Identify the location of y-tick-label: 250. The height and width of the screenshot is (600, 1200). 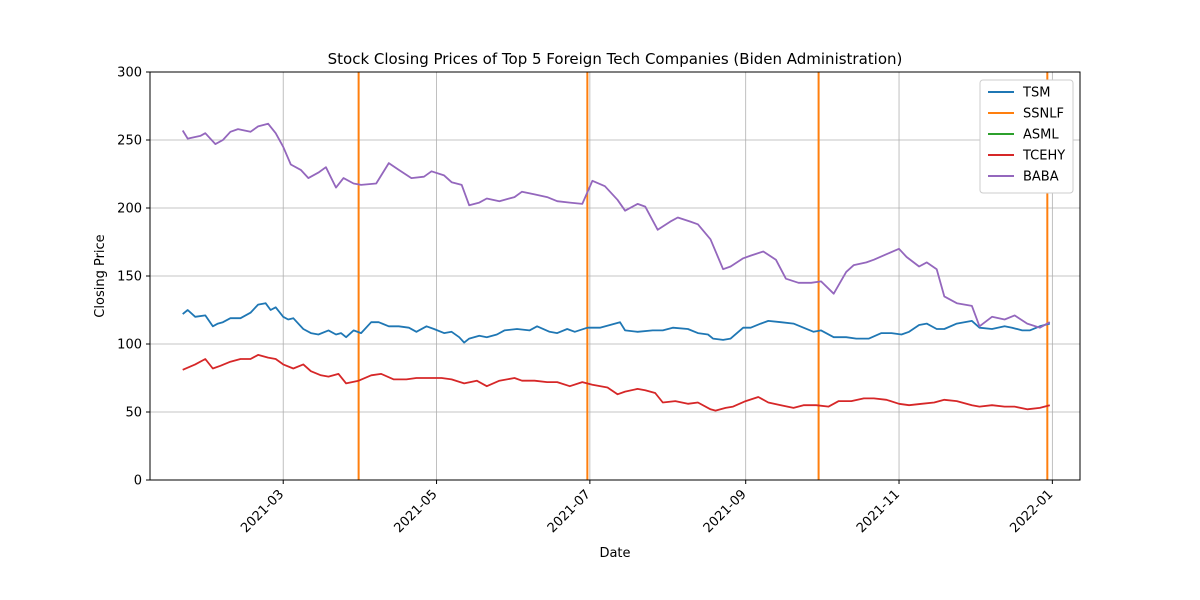
(129, 141).